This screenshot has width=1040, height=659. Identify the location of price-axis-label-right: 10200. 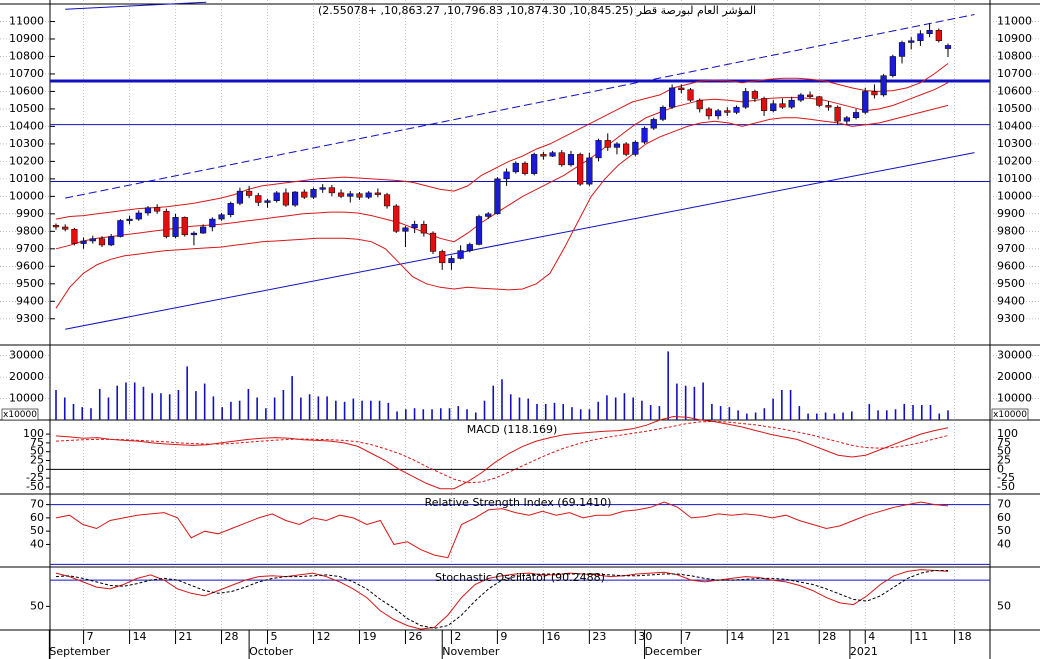
(1014, 160).